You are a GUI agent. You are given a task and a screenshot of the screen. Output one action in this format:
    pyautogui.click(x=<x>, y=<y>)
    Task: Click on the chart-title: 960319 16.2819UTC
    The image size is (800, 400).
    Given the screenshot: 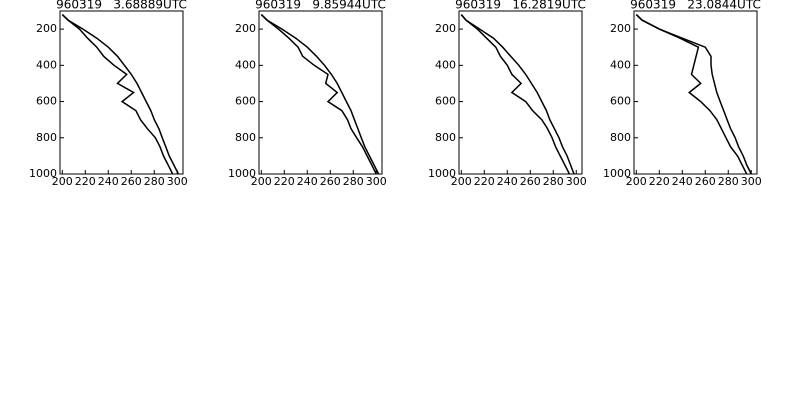 What is the action you would take?
    pyautogui.click(x=520, y=6)
    